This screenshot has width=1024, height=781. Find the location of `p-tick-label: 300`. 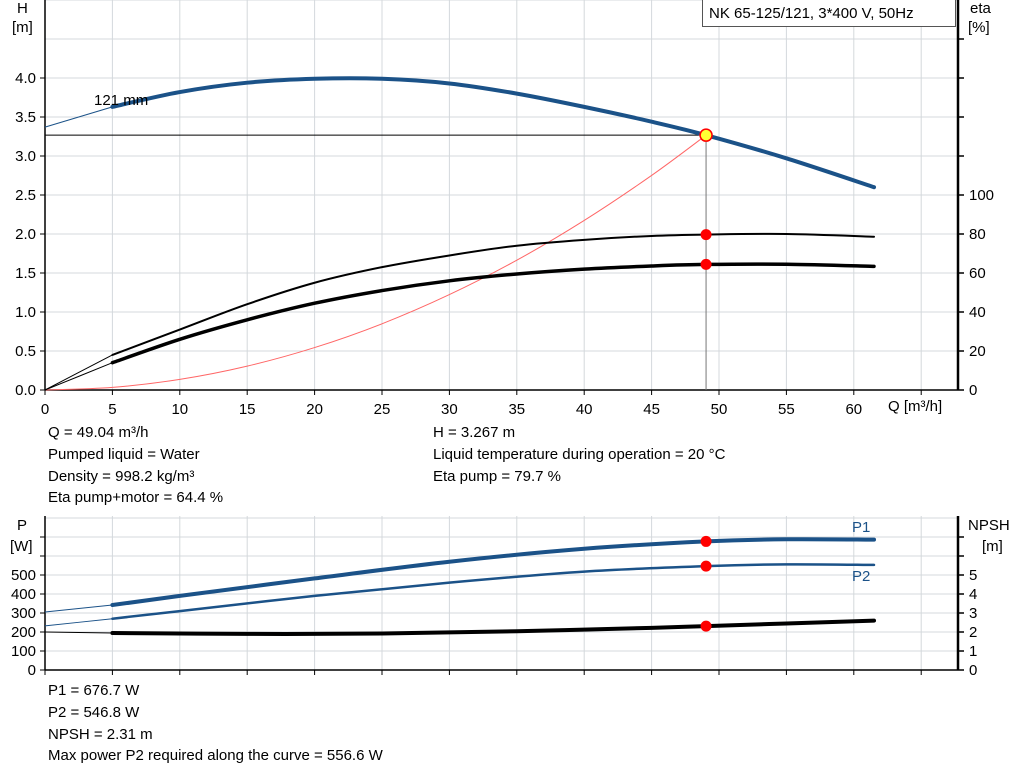

p-tick-label: 300 is located at coordinates (23, 613).